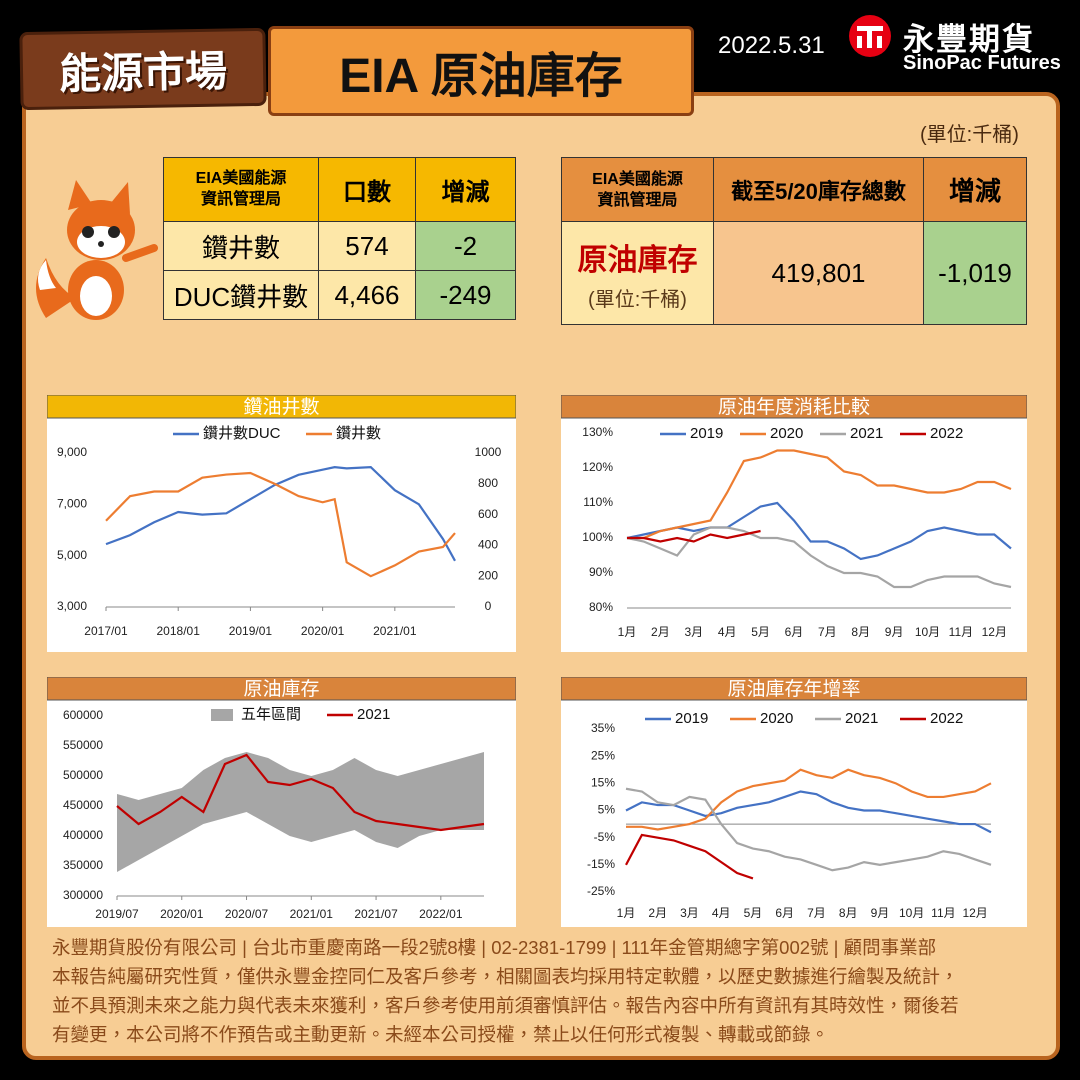 The width and height of the screenshot is (1080, 1080). What do you see at coordinates (870, 36) in the screenshot?
I see `logo-icon` at bounding box center [870, 36].